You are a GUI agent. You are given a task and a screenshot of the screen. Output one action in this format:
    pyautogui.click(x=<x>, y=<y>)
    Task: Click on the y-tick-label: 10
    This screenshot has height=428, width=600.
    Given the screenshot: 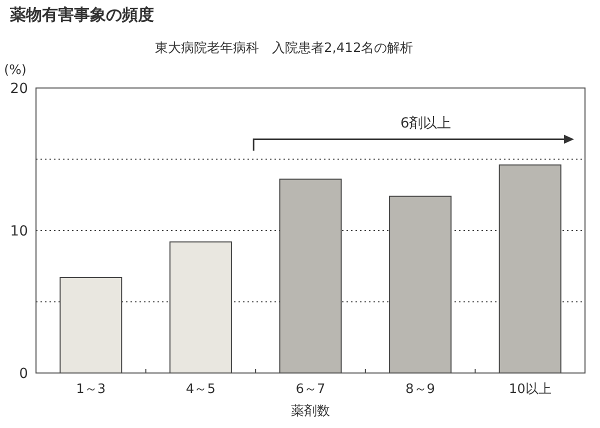 What is the action you would take?
    pyautogui.click(x=19, y=232)
    